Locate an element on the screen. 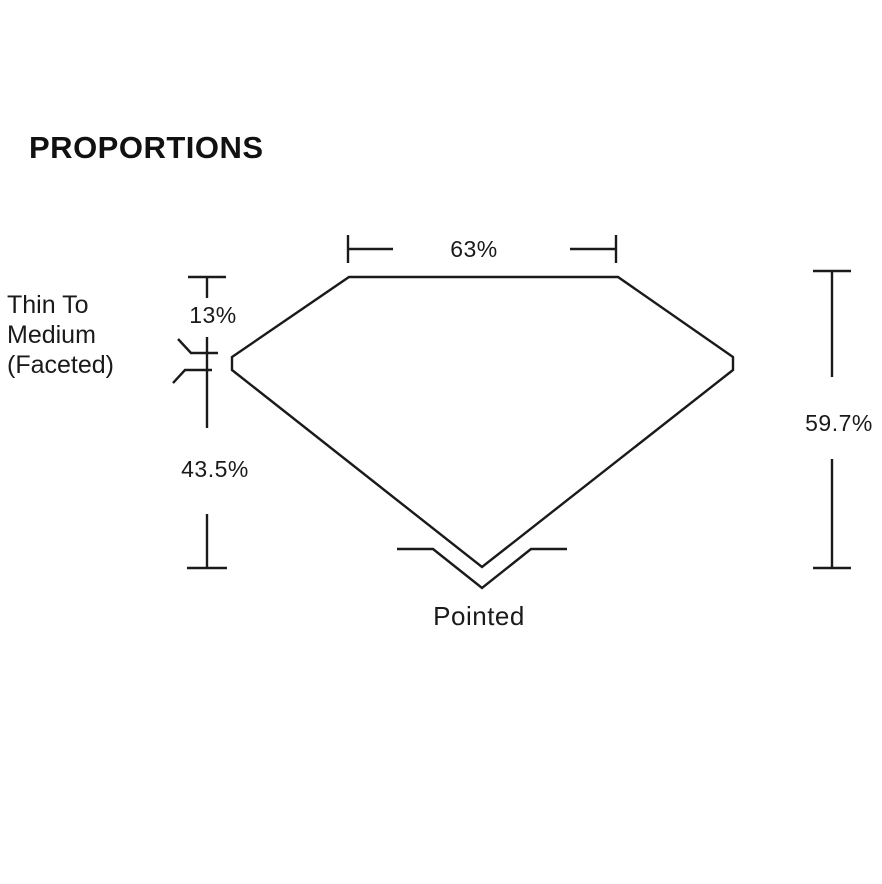 Image resolution: width=882 pixels, height=884 pixels. girdle-label-line-1: Thin To is located at coordinates (48, 305).